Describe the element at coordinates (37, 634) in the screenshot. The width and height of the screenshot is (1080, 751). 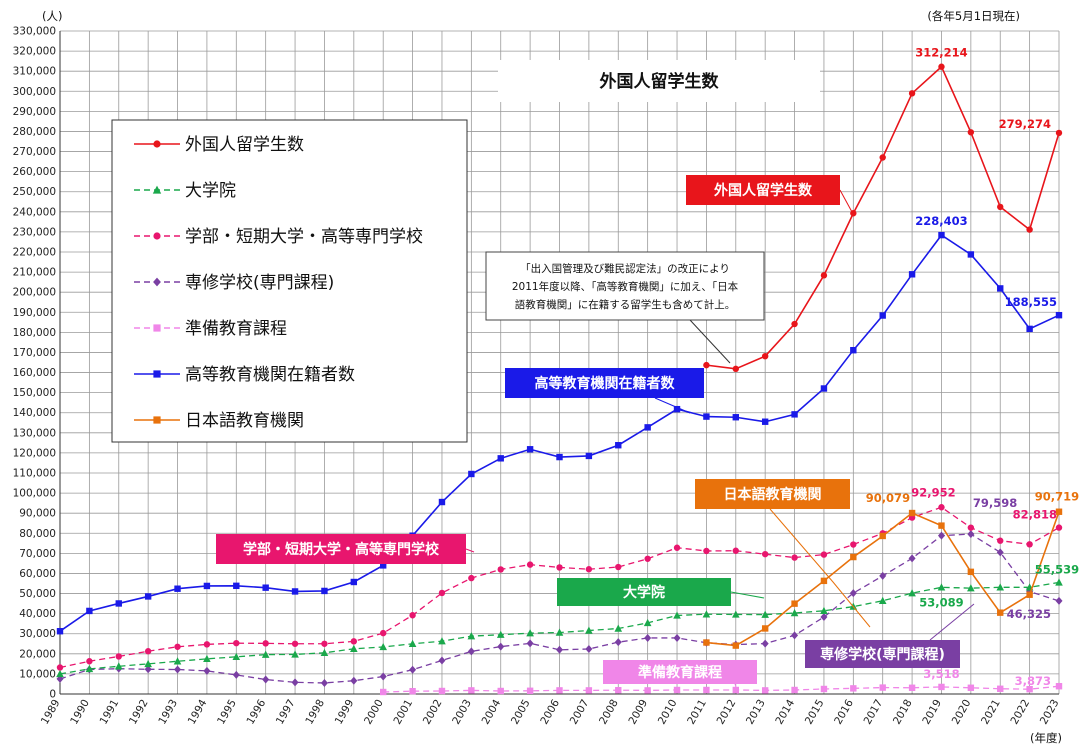
I see `y-tick-label: 30,000` at that location.